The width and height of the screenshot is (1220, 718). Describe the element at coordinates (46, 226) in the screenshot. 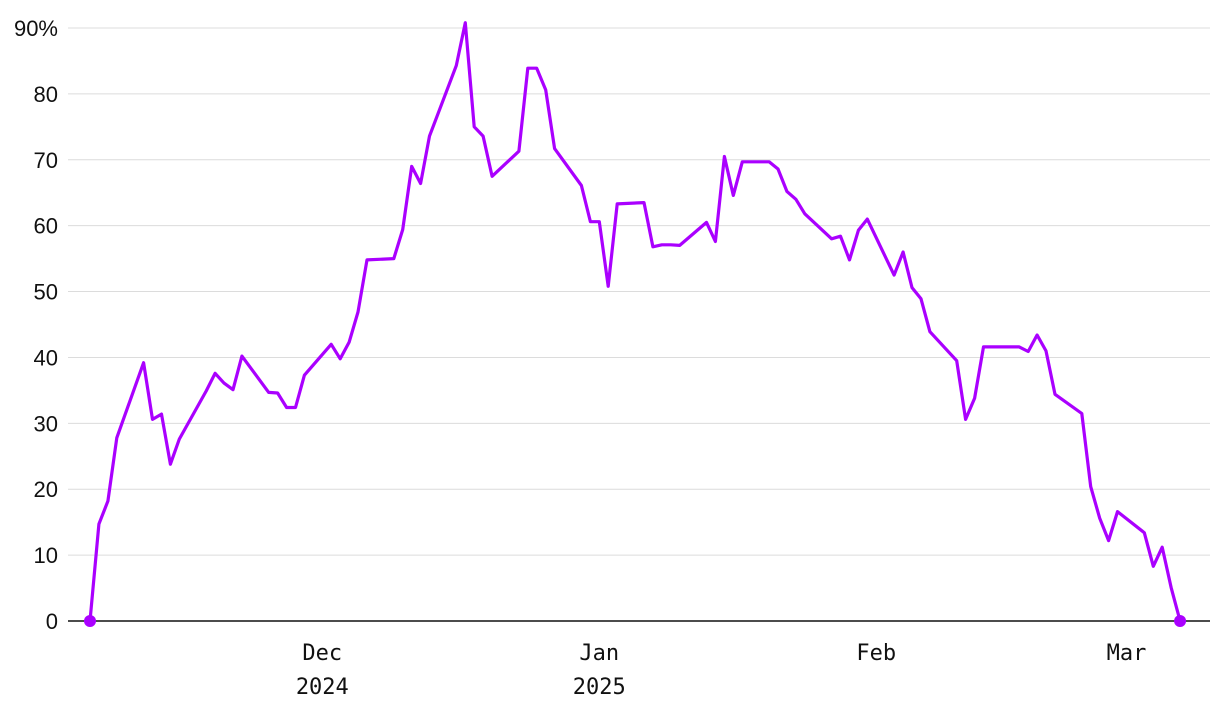

I see `y-tick-label-60: 60` at that location.